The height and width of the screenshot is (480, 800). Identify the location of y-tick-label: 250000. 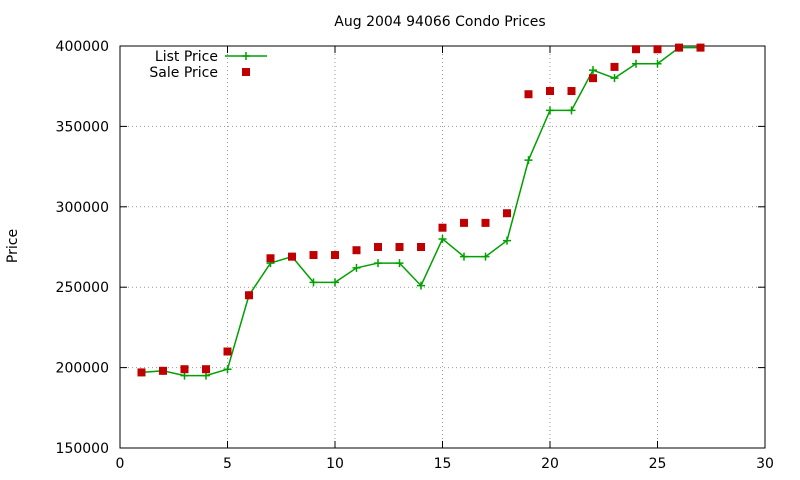
(82, 288).